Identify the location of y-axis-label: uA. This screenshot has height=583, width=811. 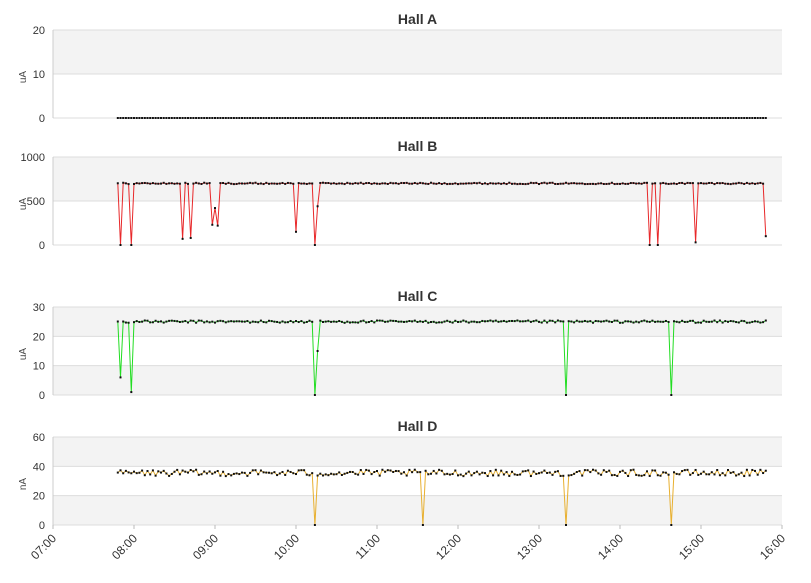
(23, 204).